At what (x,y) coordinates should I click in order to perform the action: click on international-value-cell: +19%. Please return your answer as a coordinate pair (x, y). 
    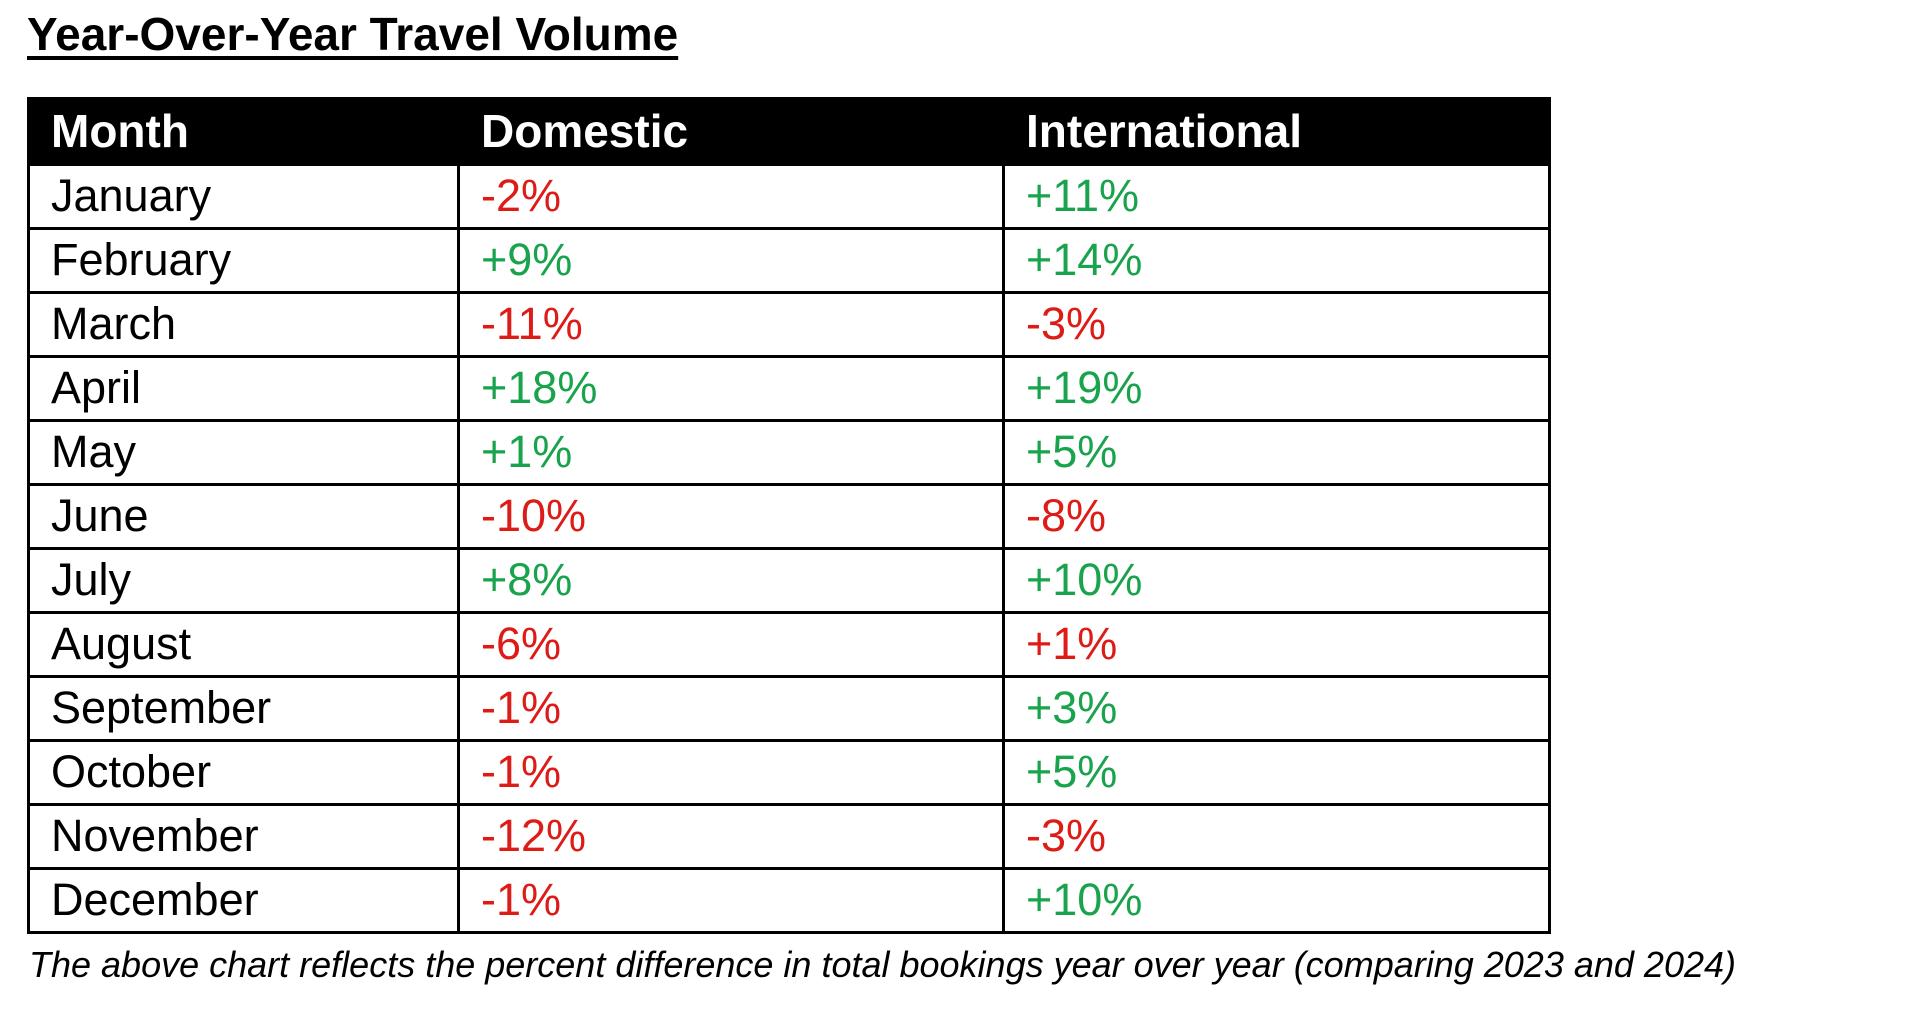
    Looking at the image, I should click on (1276, 388).